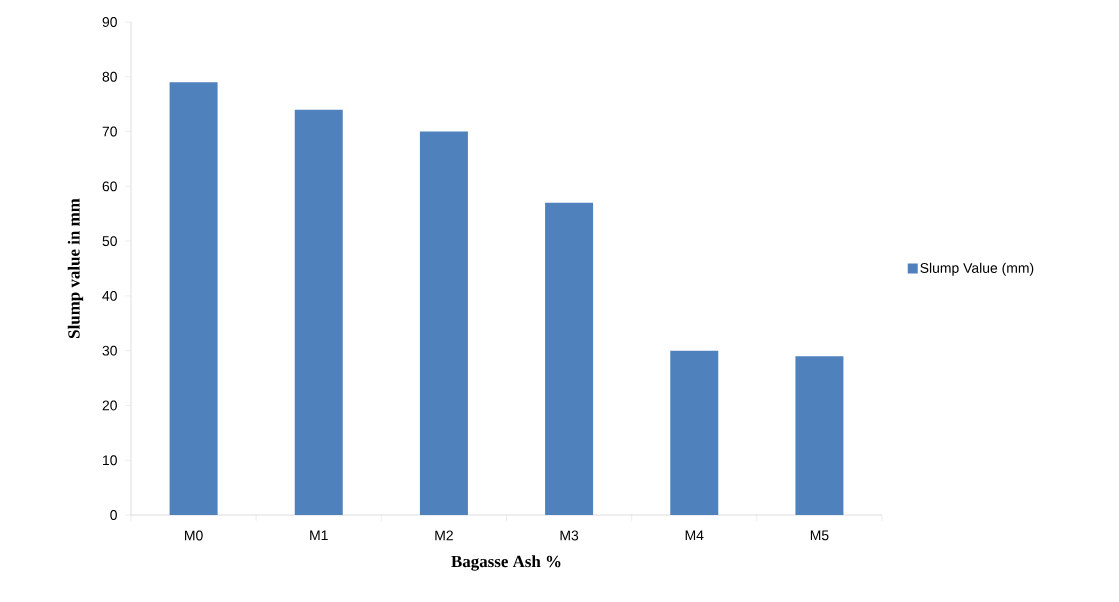 This screenshot has height=602, width=1119. What do you see at coordinates (75, 268) in the screenshot?
I see `y-axis-title: Slump value in mm` at bounding box center [75, 268].